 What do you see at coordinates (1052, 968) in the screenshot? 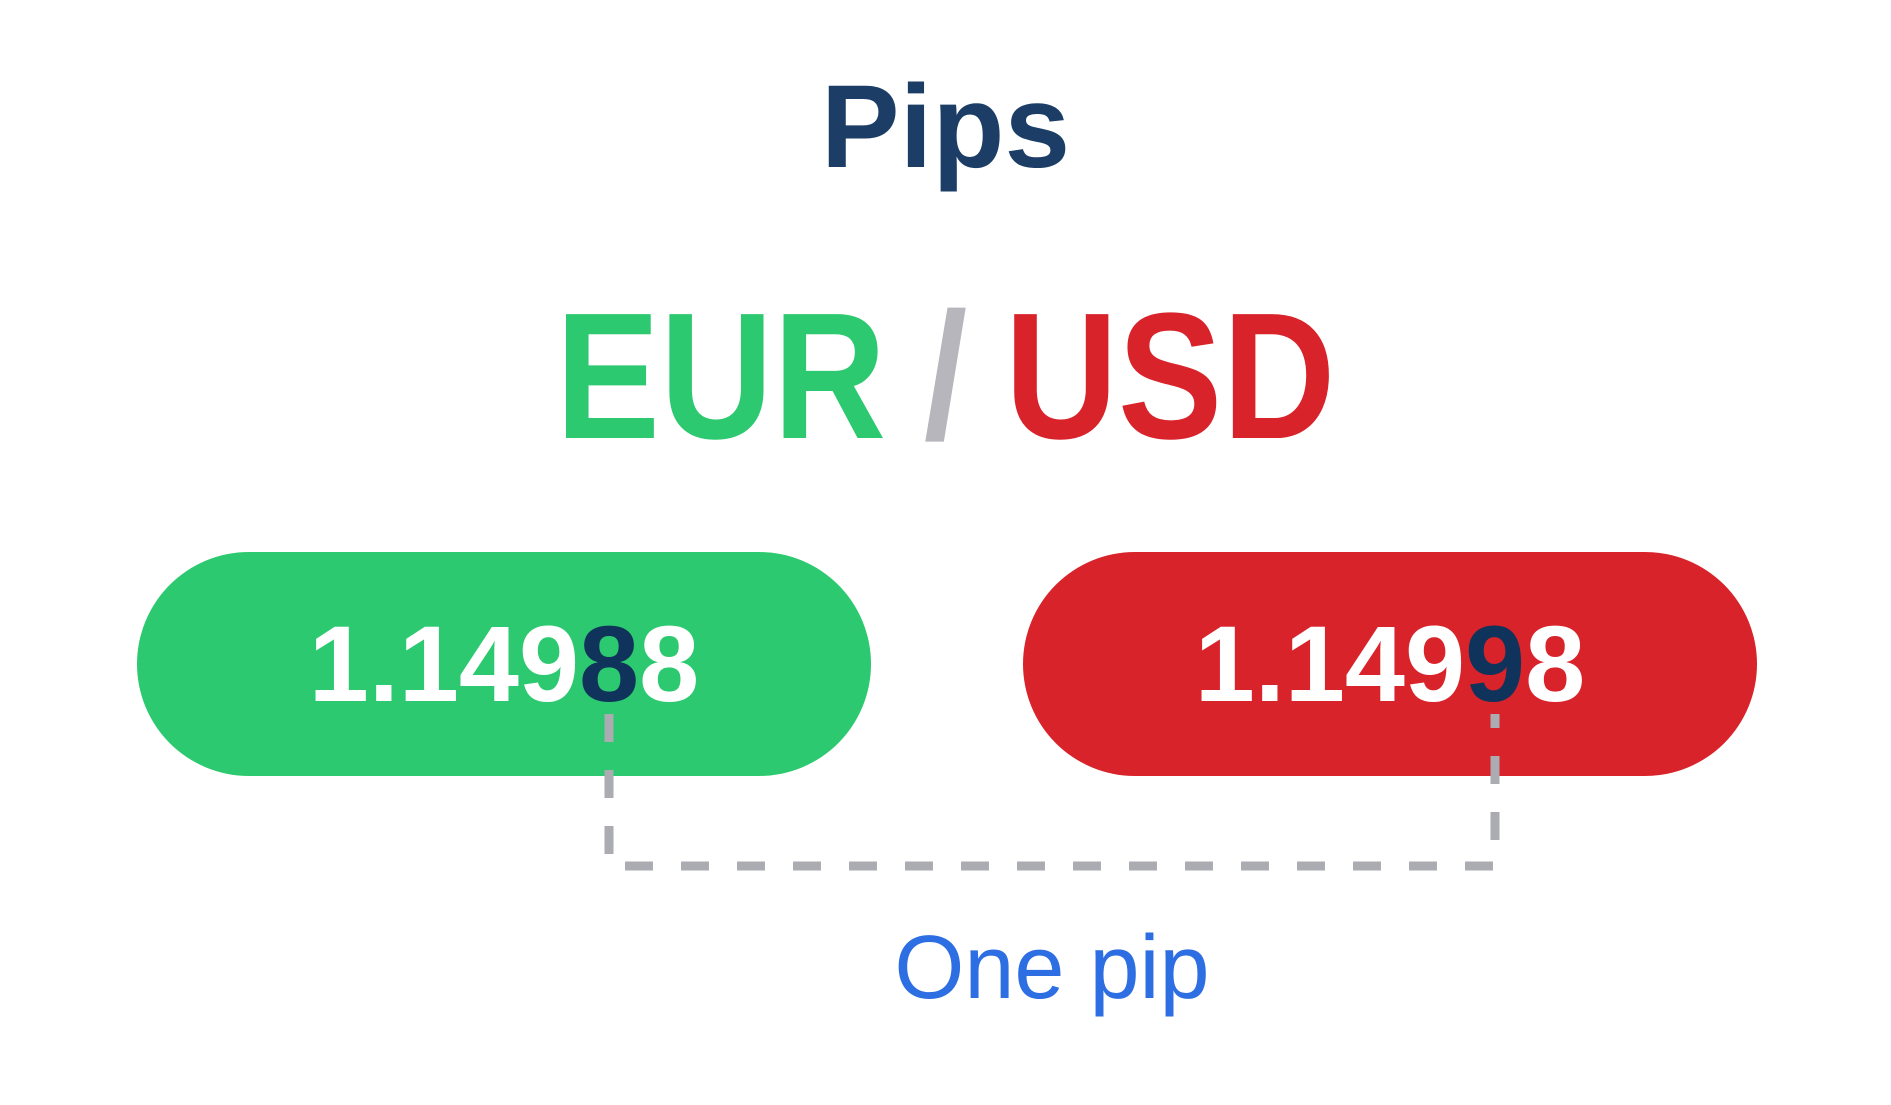
I see `one-pip-label: One pip` at bounding box center [1052, 968].